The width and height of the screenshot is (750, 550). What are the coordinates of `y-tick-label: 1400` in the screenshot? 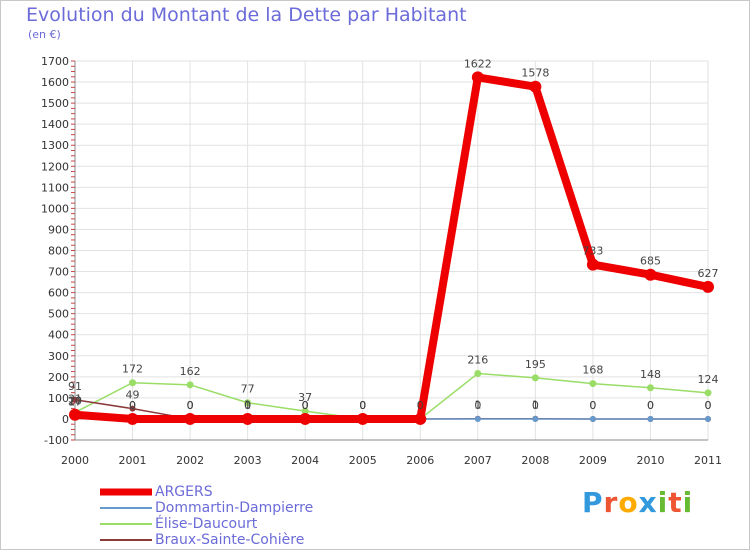 It's located at (55, 124).